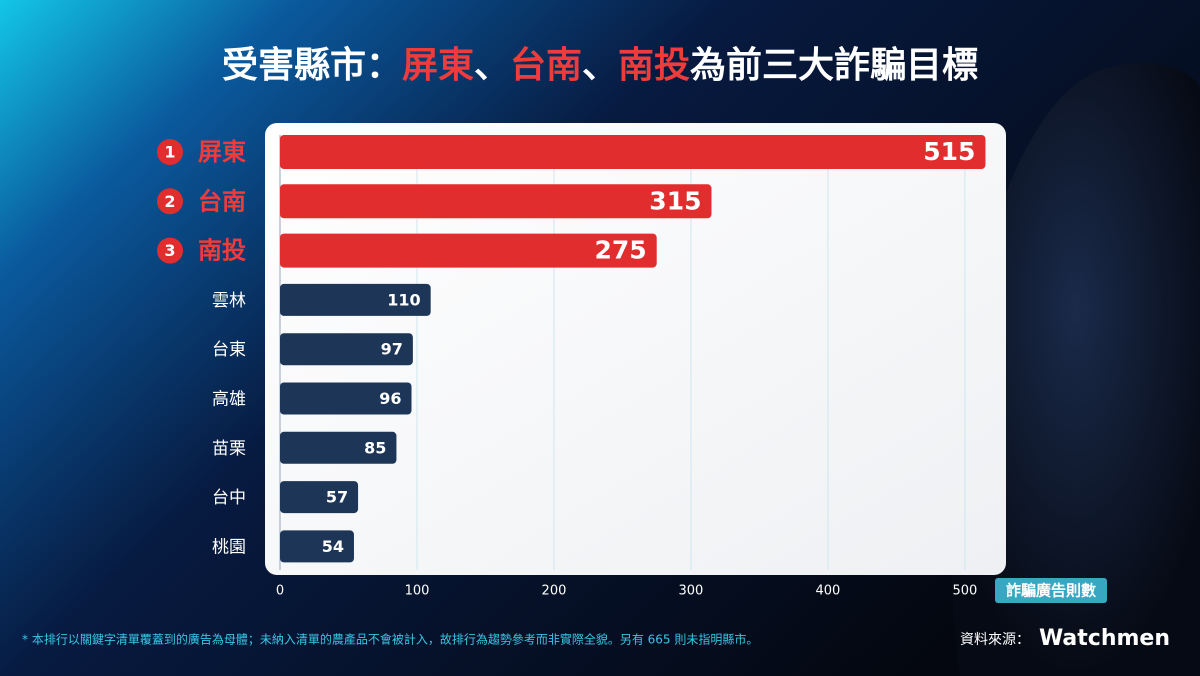  What do you see at coordinates (229, 400) in the screenshot?
I see `category-label: 高雄` at bounding box center [229, 400].